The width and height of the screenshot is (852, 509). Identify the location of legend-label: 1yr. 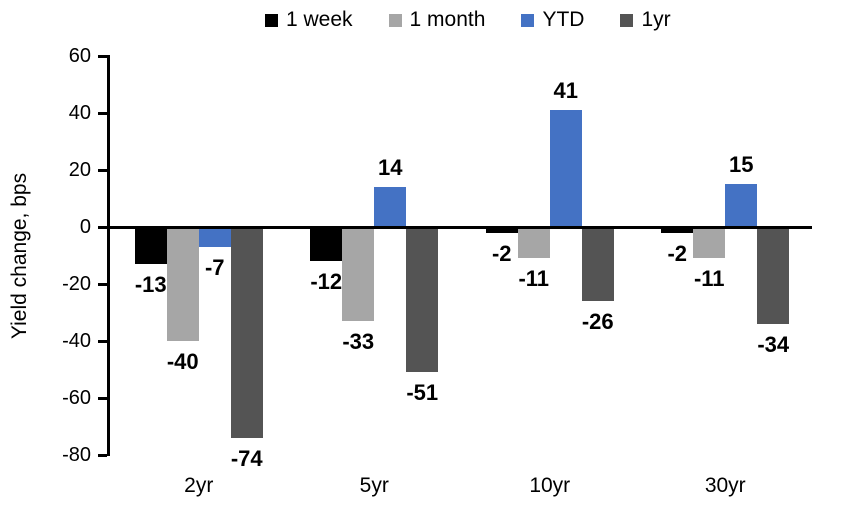
(656, 19).